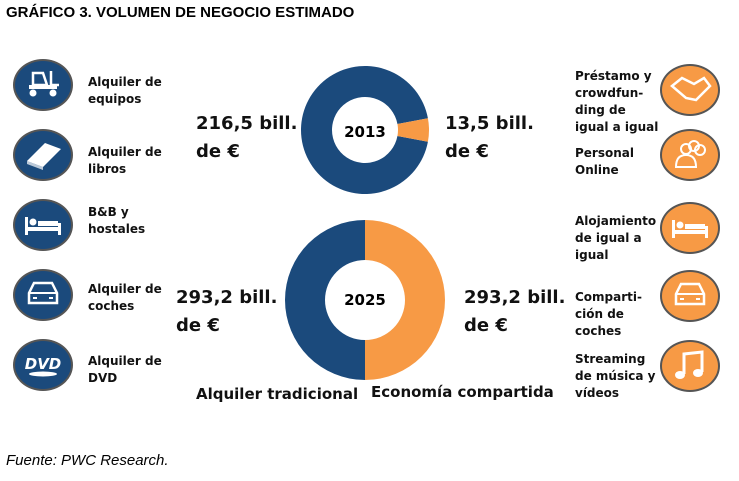  I want to click on category-label: Alquiler de DVD, so click(125, 369).